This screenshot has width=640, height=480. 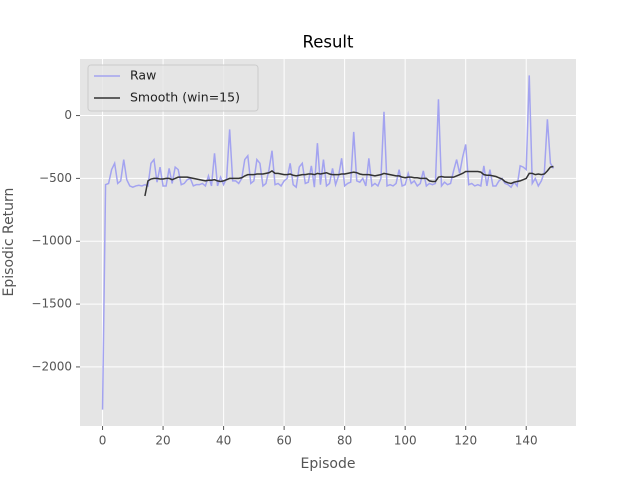 I want to click on x-tick-label: 120, so click(x=465, y=441).